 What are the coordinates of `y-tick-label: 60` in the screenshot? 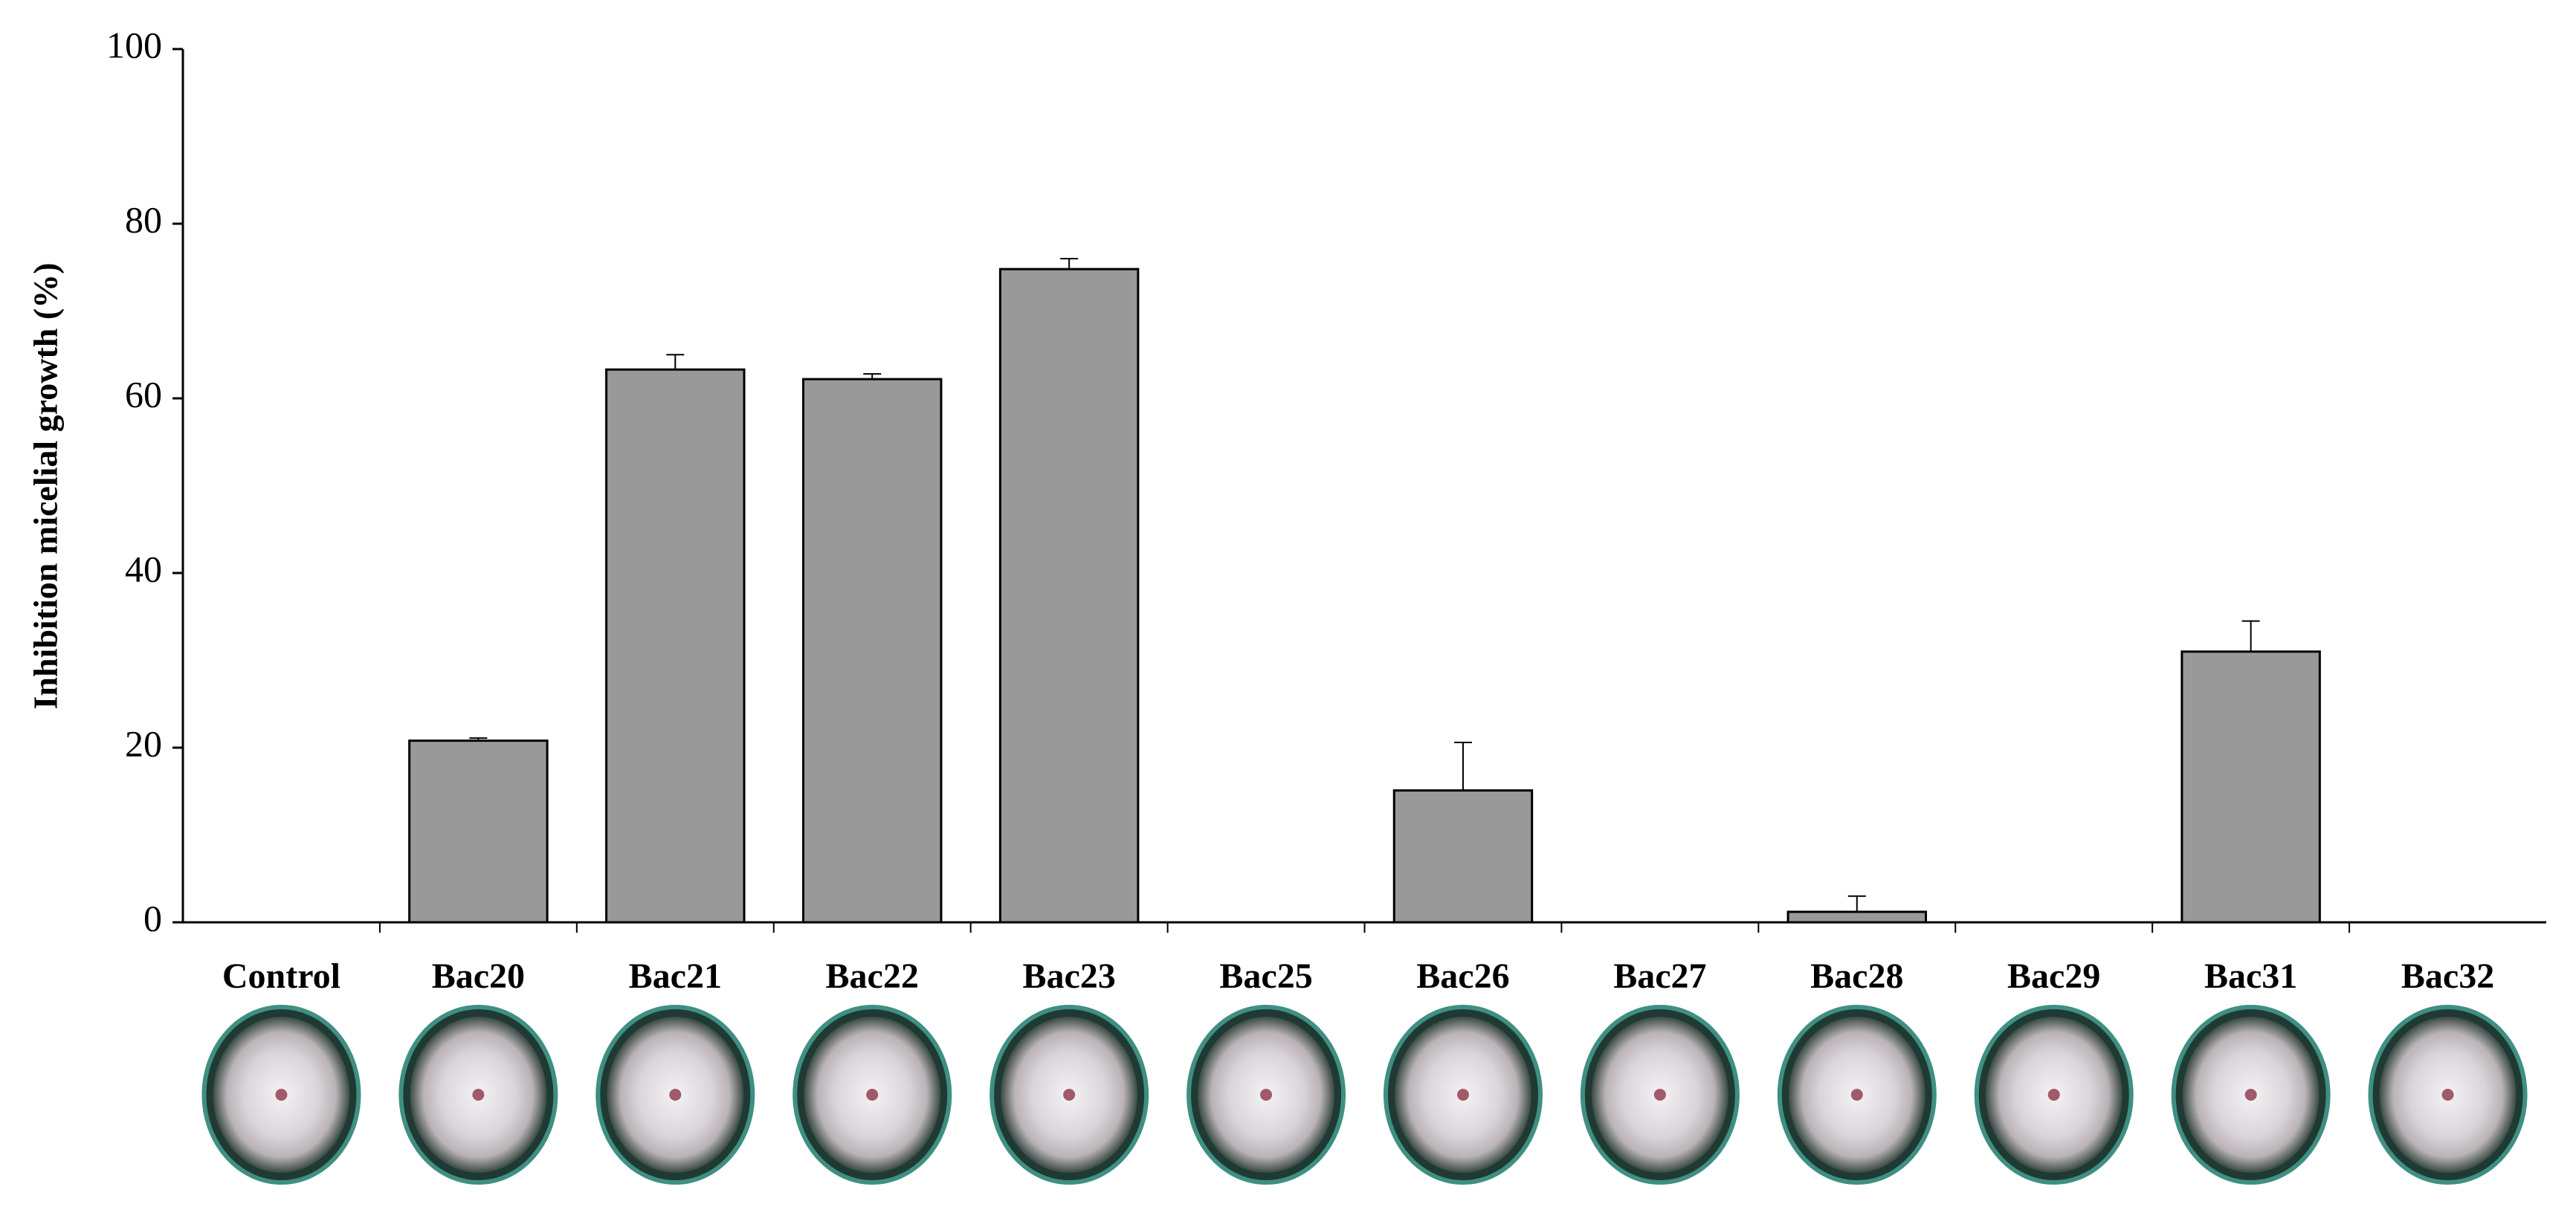 It's located at (143, 394).